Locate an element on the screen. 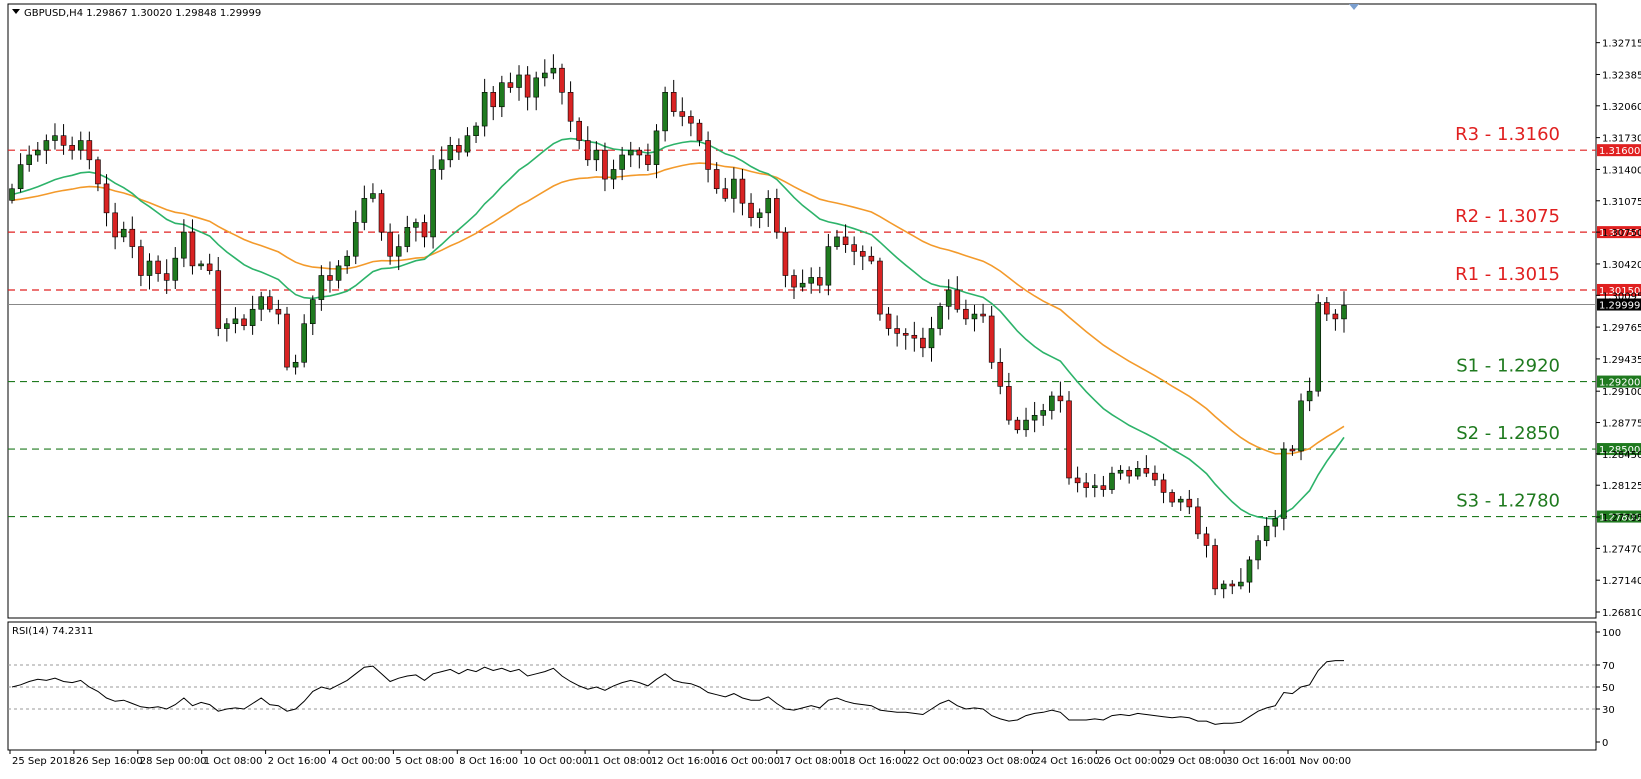  time-tick-label: 24 Oct 16:00 is located at coordinates (1066, 761).